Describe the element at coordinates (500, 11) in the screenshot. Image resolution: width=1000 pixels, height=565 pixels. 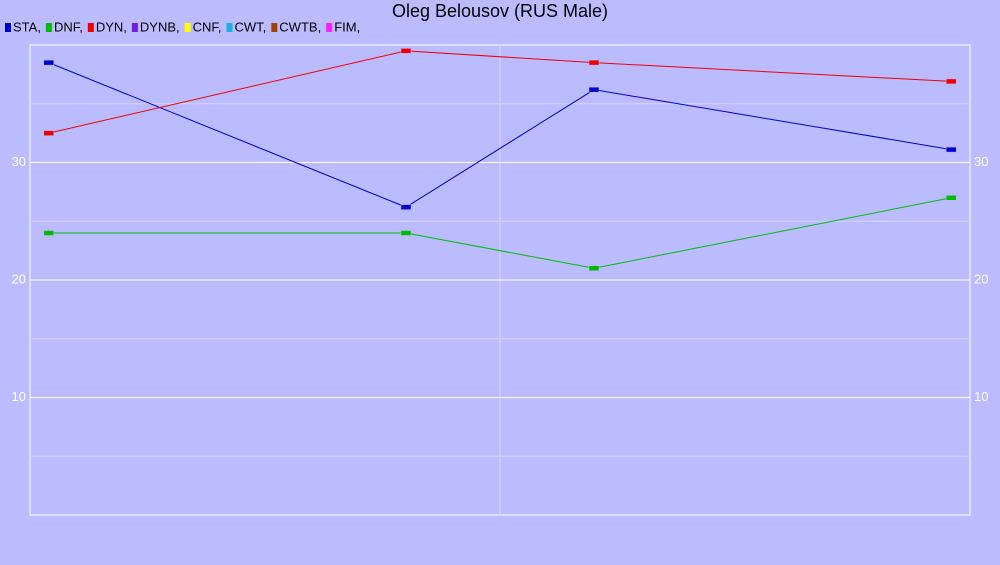
I see `chart-title: Oleg Belousov (RUS Male)` at that location.